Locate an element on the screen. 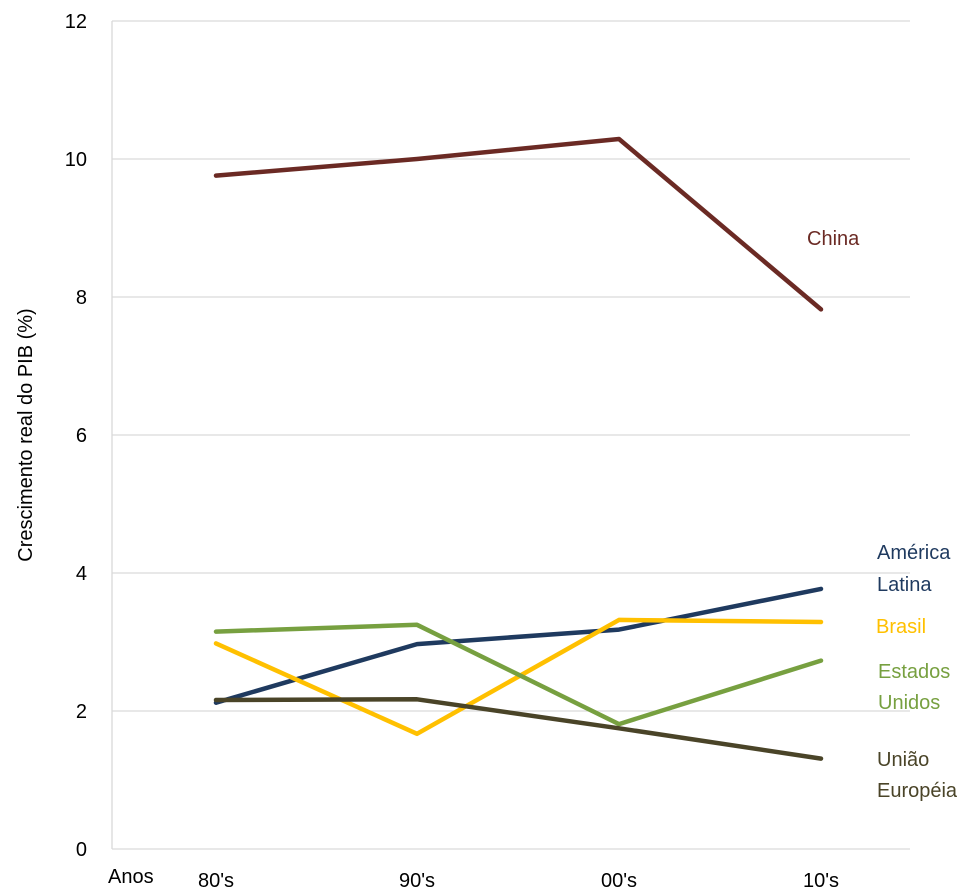 Image resolution: width=978 pixels, height=894 pixels. y-tick-label: 4 is located at coordinates (81, 574).